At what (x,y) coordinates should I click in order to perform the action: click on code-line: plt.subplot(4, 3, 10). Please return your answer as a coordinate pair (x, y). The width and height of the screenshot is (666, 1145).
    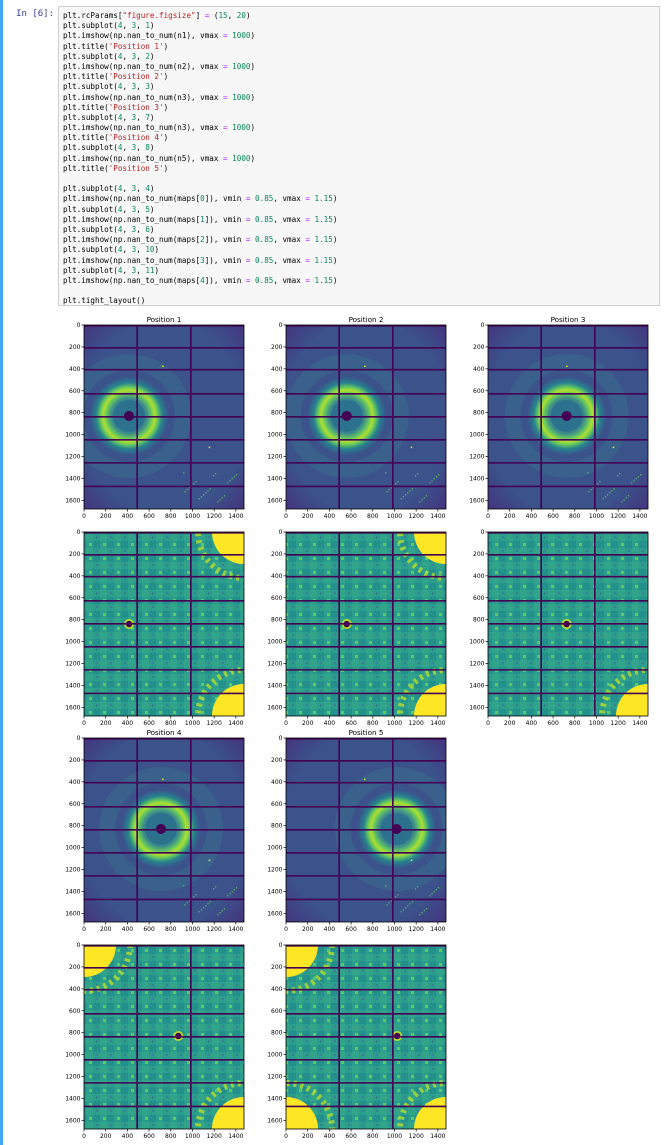
    Looking at the image, I should click on (111, 250).